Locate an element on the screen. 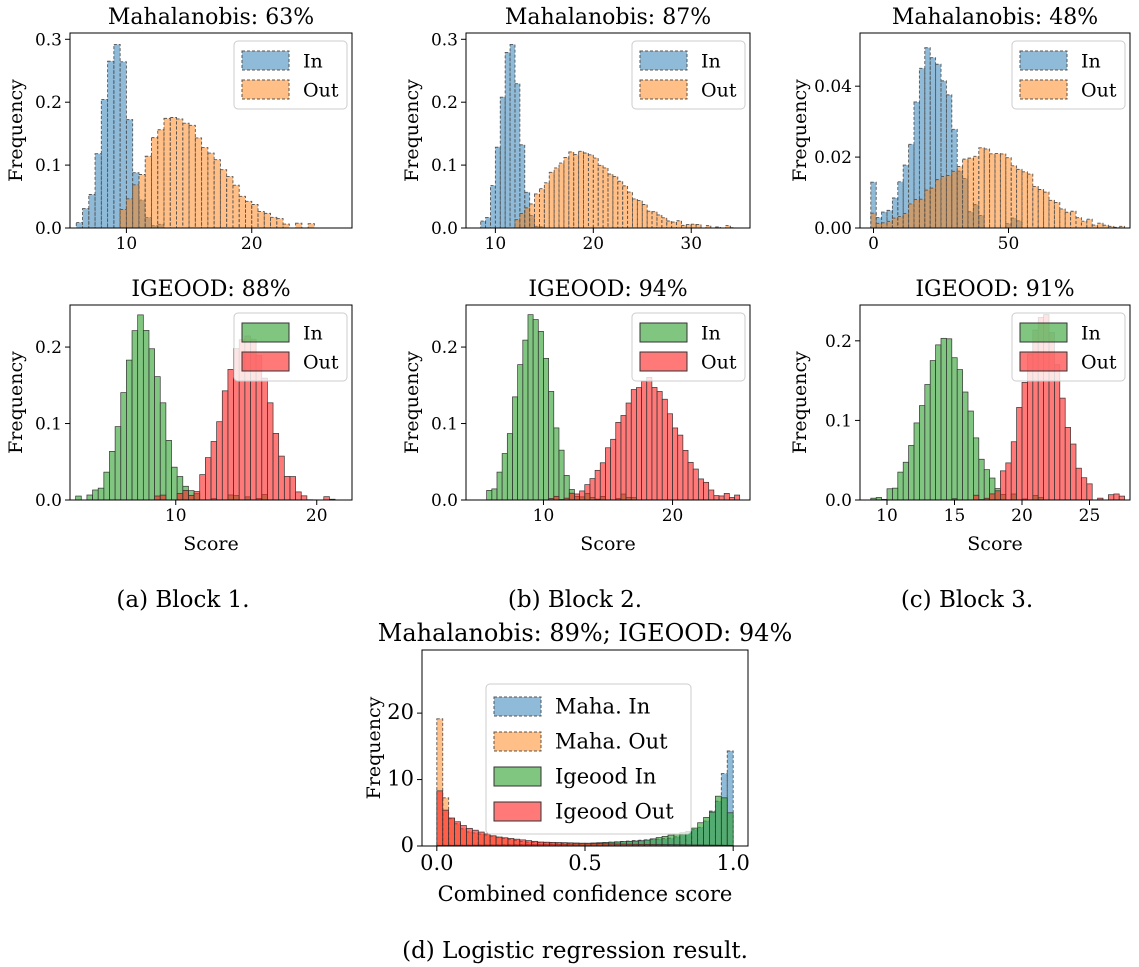 This screenshot has height=967, width=1139. legend: Maha. In Maha. Out Igeood In Igeood Out is located at coordinates (588, 759).